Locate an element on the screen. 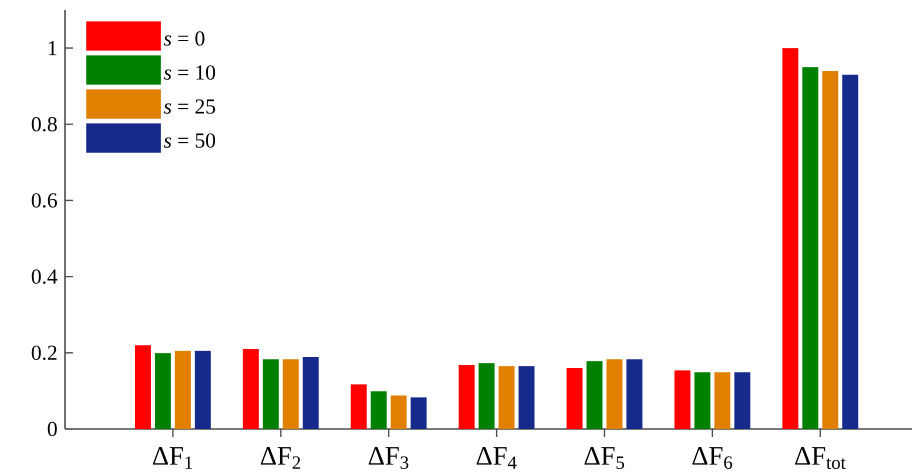 The image size is (915, 475). x-tick-label: ΔF$_{4}$ is located at coordinates (496, 458).